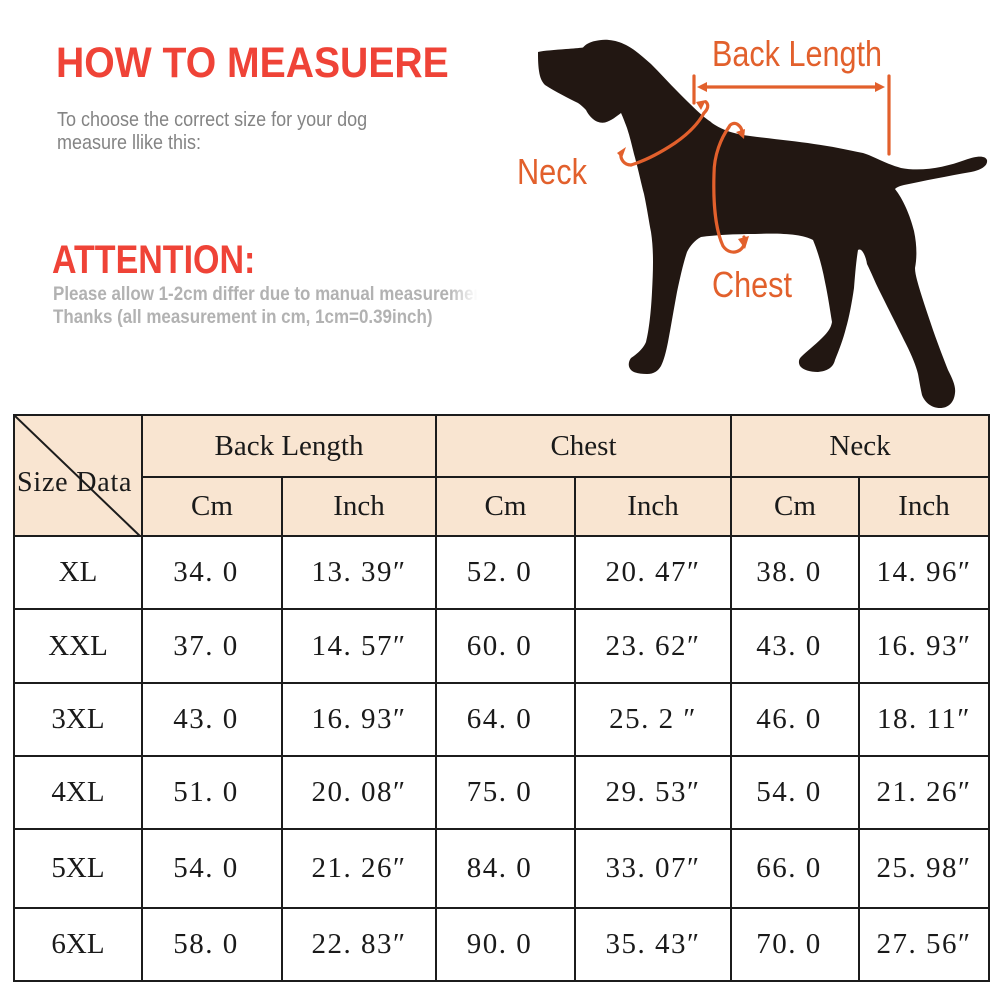 The height and width of the screenshot is (1000, 1000). What do you see at coordinates (752, 284) in the screenshot?
I see `svg-text: Chest` at bounding box center [752, 284].